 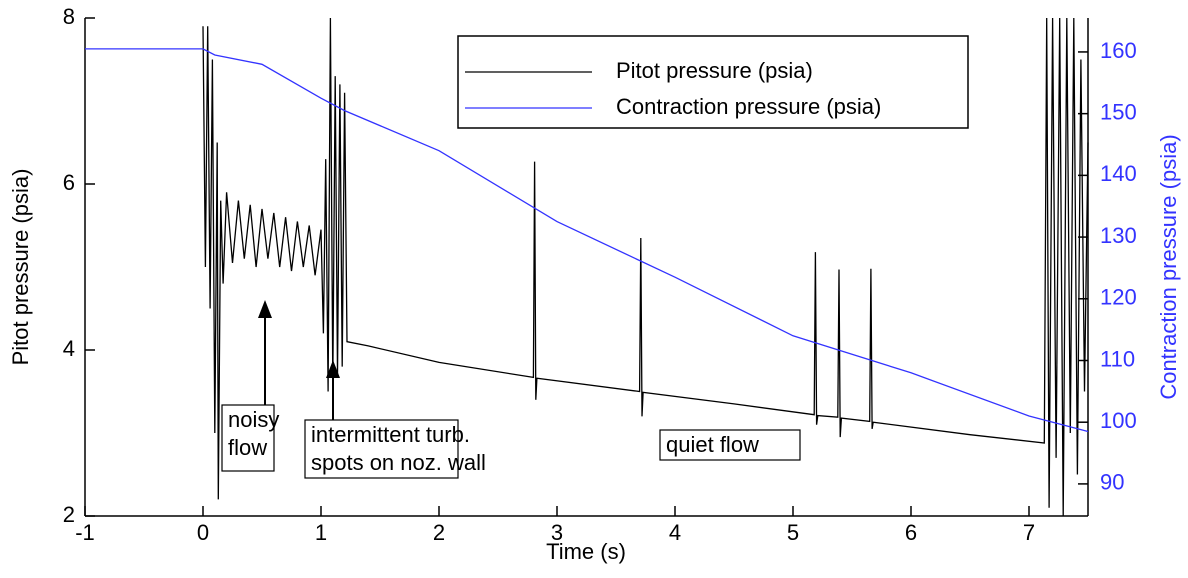 What do you see at coordinates (557, 532) in the screenshot?
I see `x-tick-label: 3` at bounding box center [557, 532].